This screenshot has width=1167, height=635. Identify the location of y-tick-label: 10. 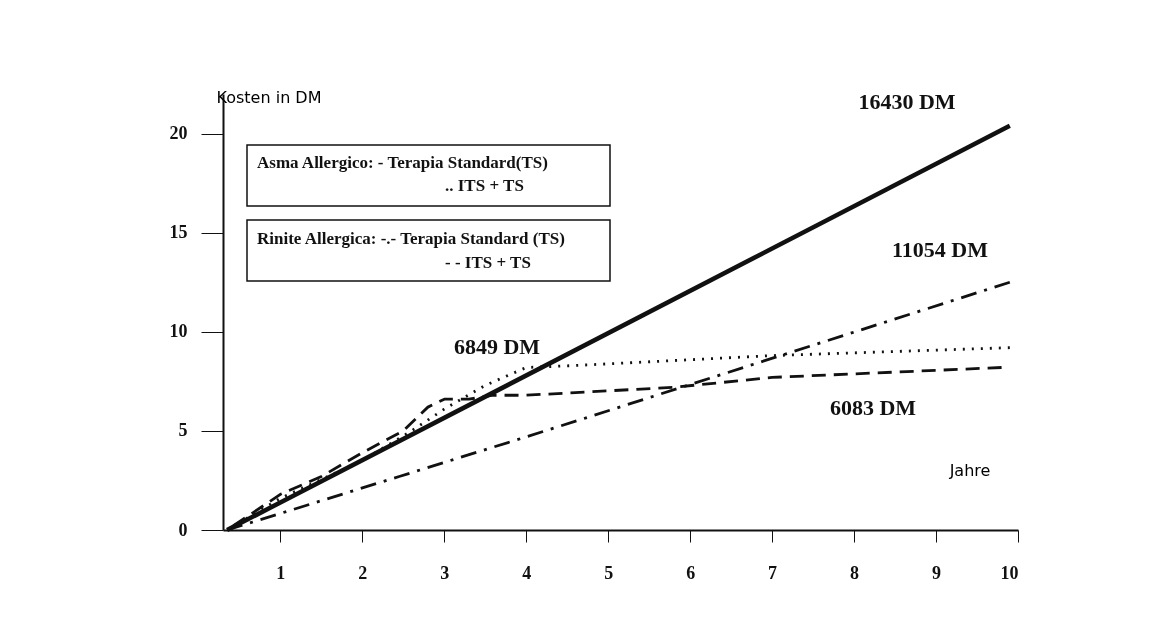
(178, 331).